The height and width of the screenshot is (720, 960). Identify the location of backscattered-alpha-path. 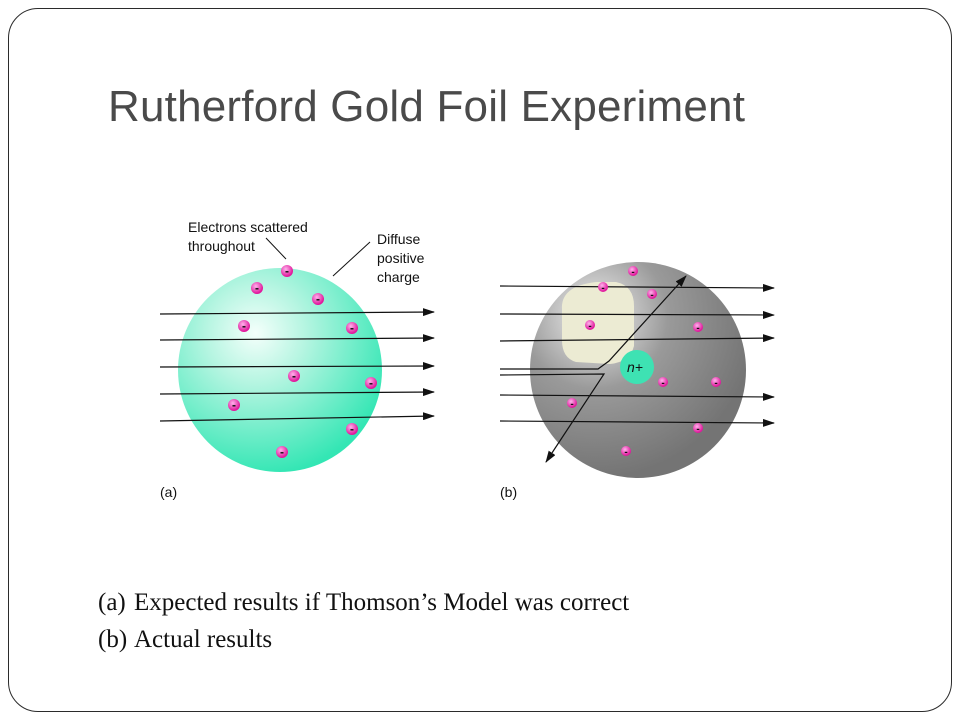
(552, 418).